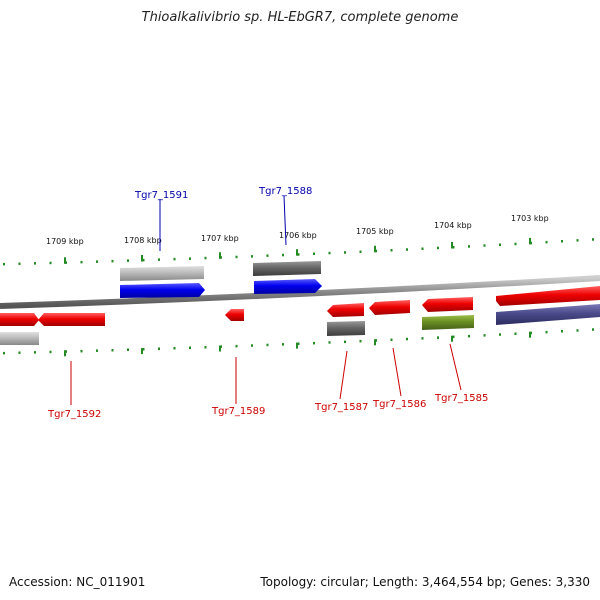 The image size is (600, 600). Describe the element at coordinates (298, 235) in the screenshot. I see `scale-label-1706: 1706 kbp` at that location.